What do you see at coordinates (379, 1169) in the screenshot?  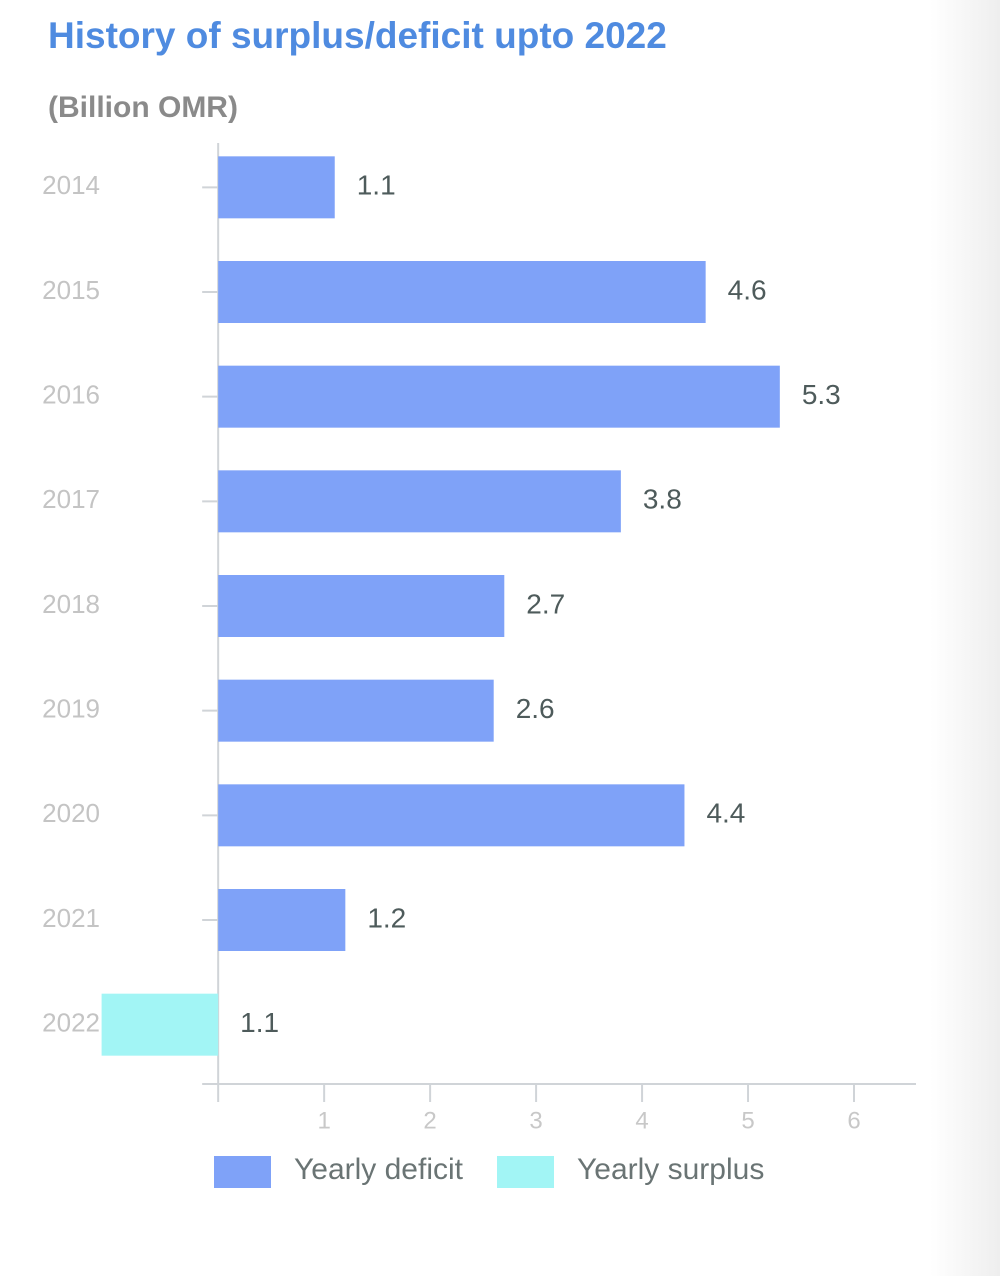 I see `legend-label: Yearly deficit` at bounding box center [379, 1169].